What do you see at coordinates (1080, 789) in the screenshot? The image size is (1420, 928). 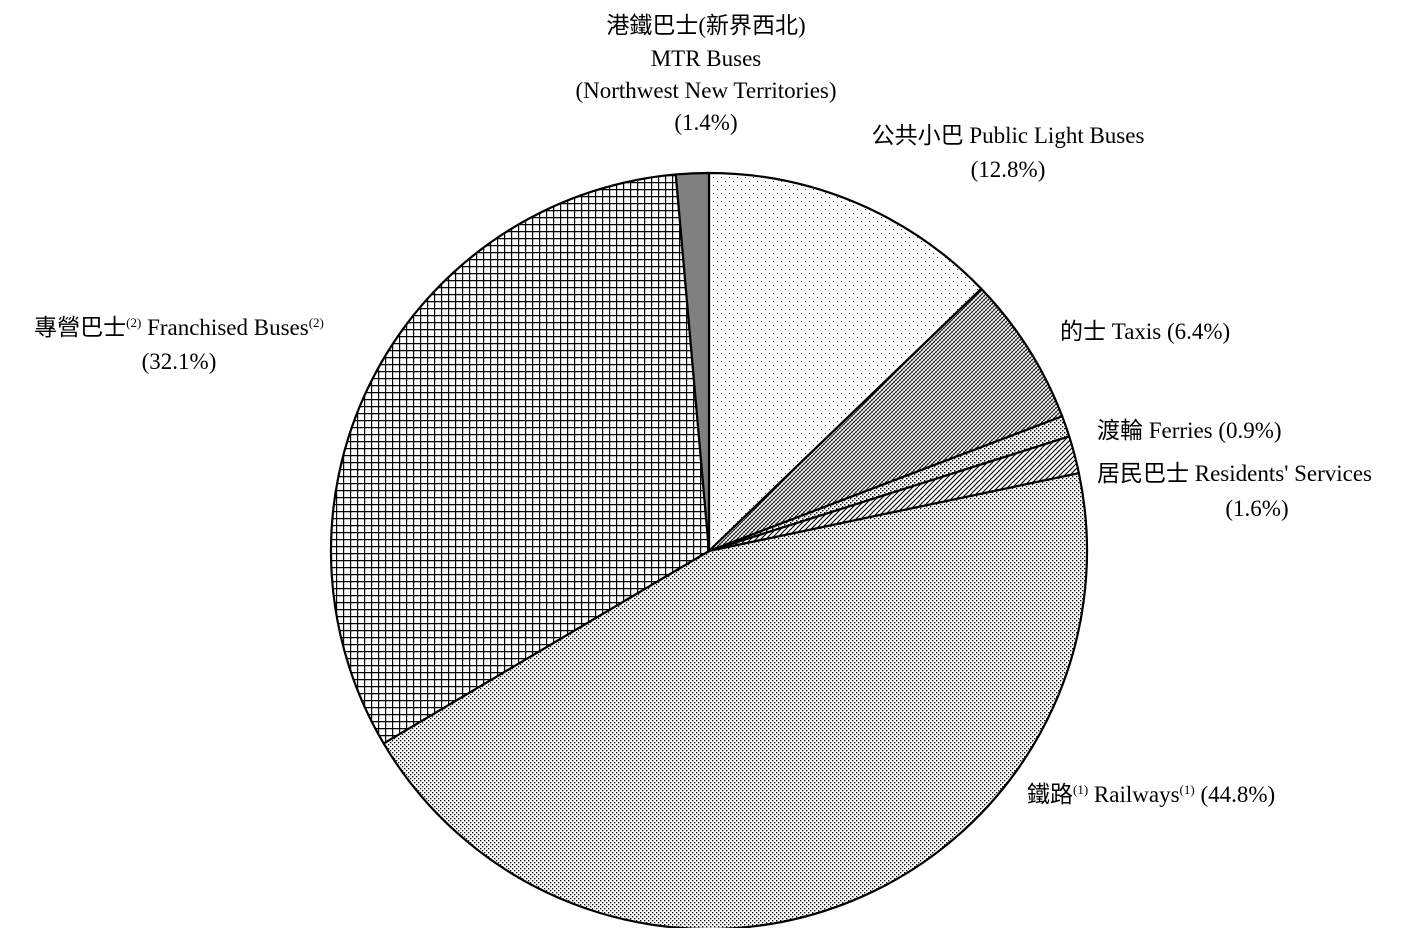 I see `label-railways-note1: (1)` at bounding box center [1080, 789].